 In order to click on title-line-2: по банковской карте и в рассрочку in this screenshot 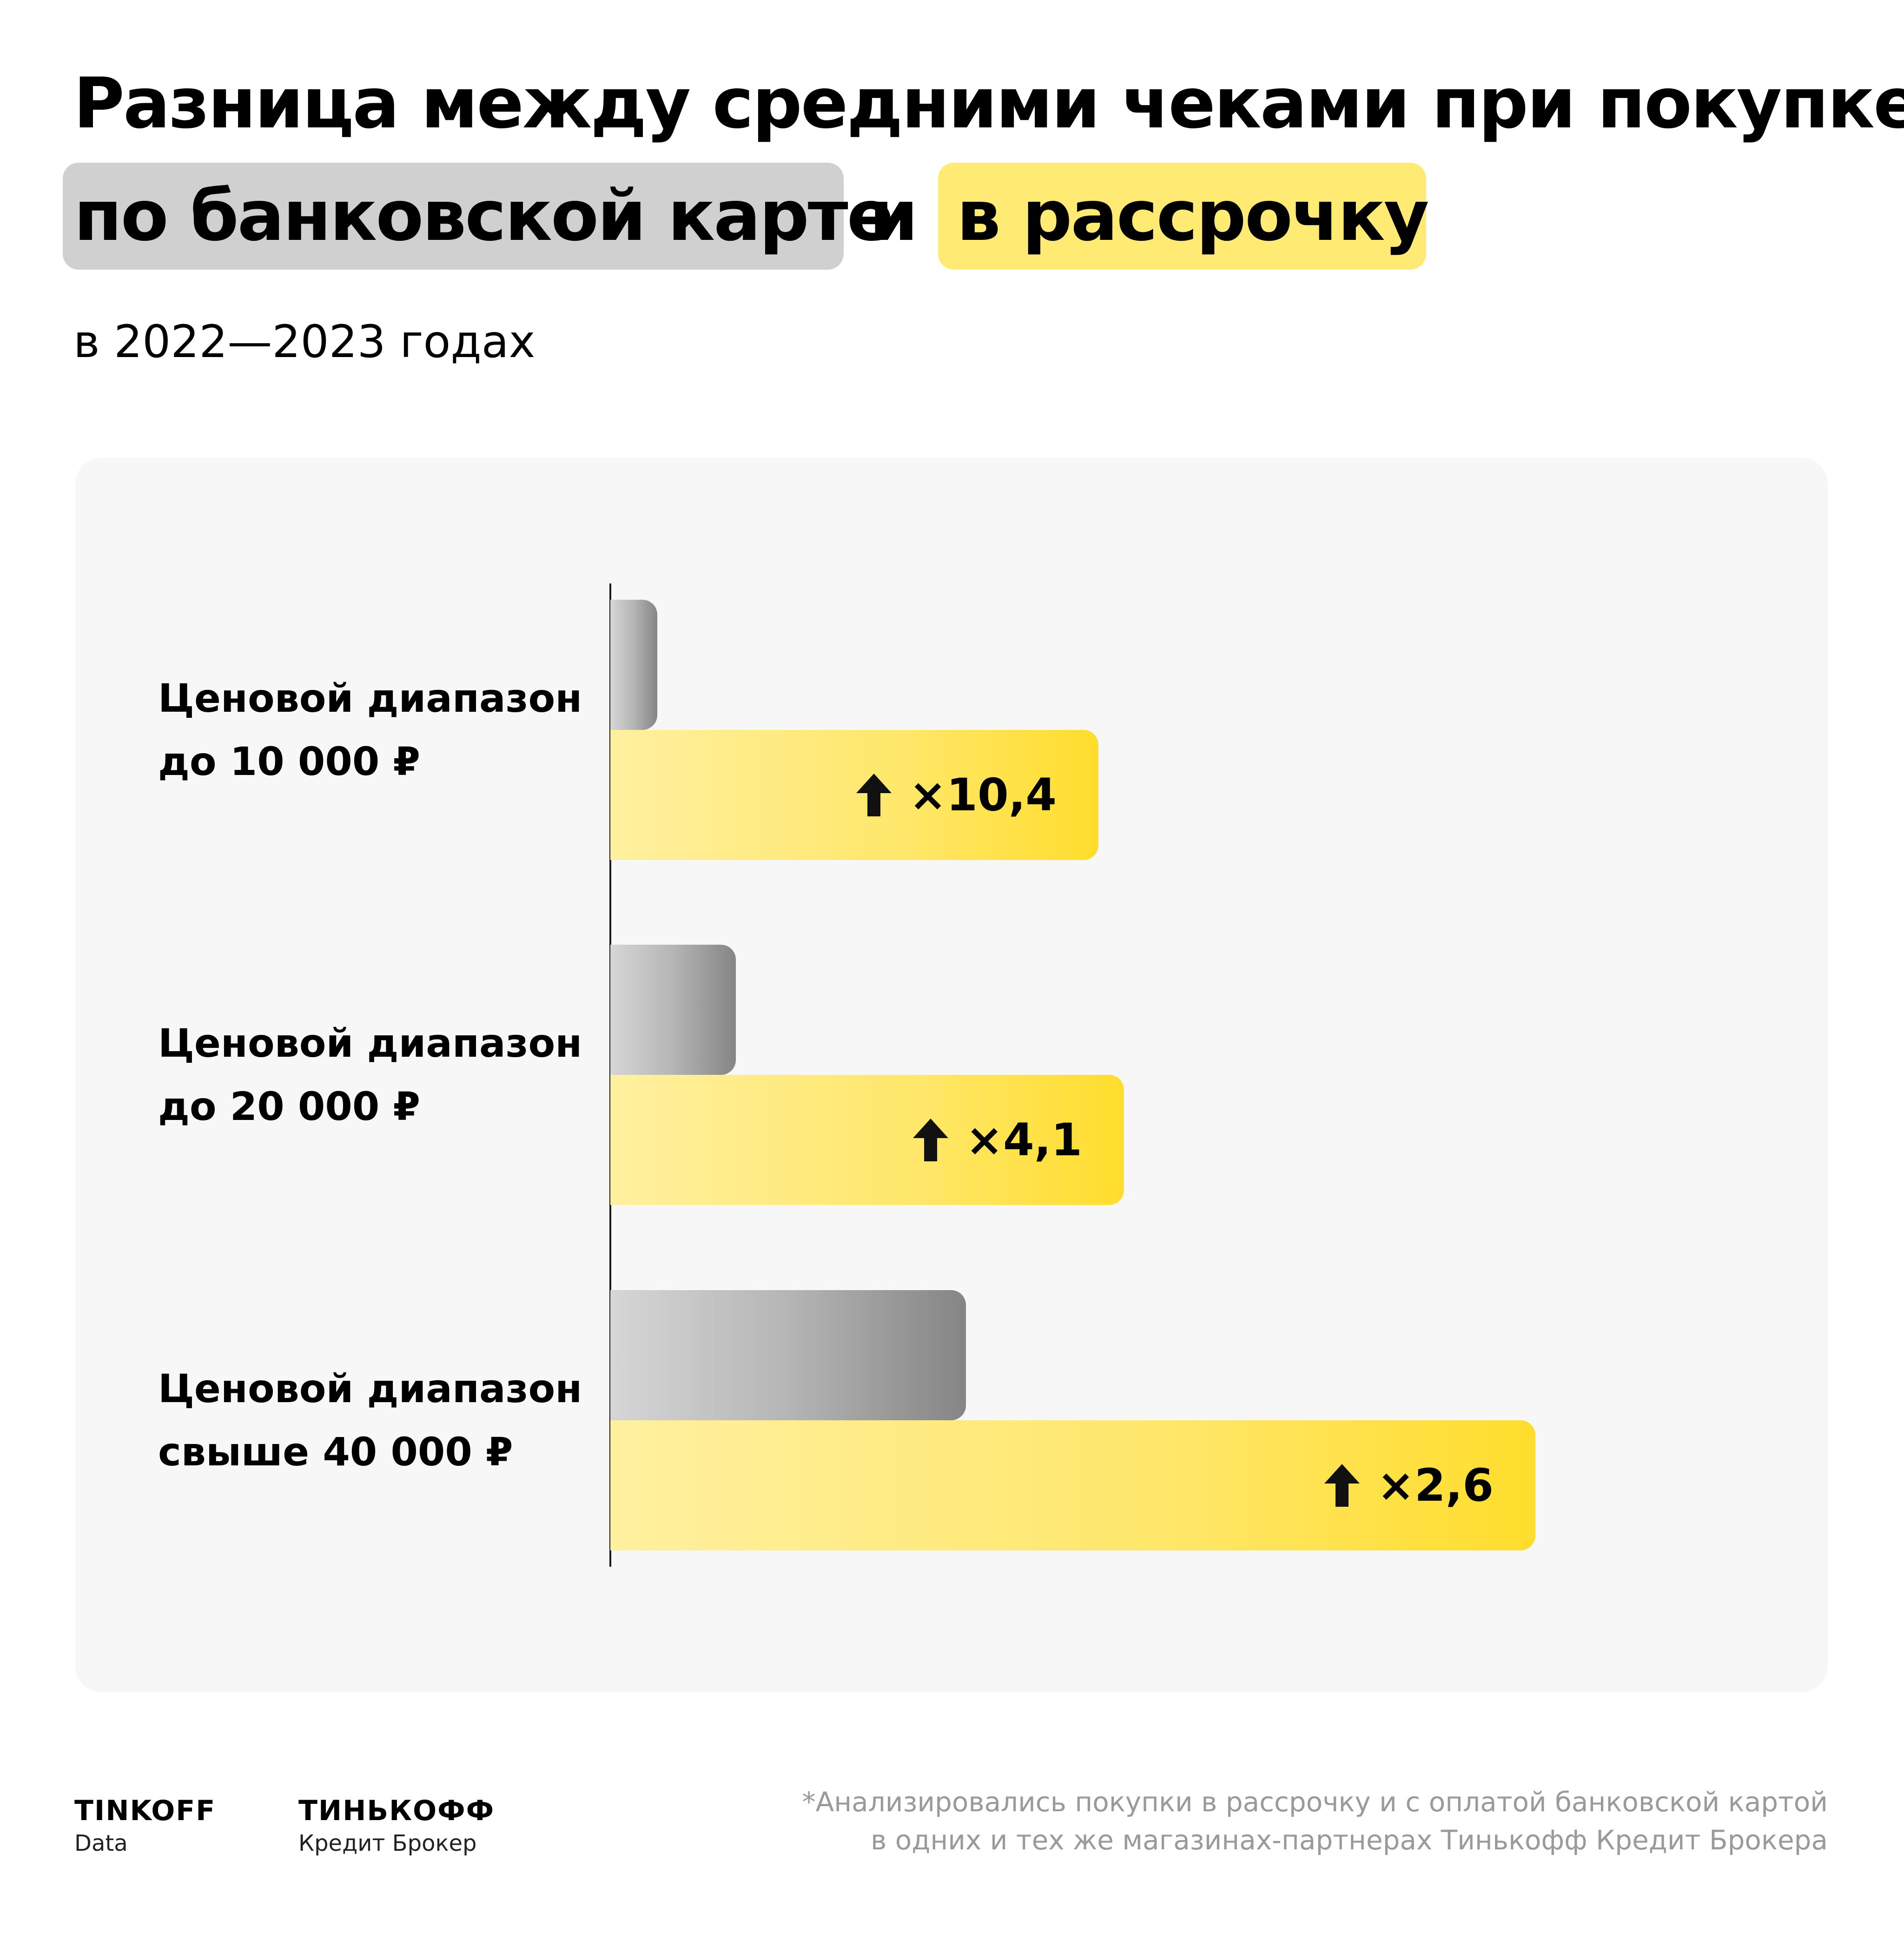, I will do `click(952, 216)`.